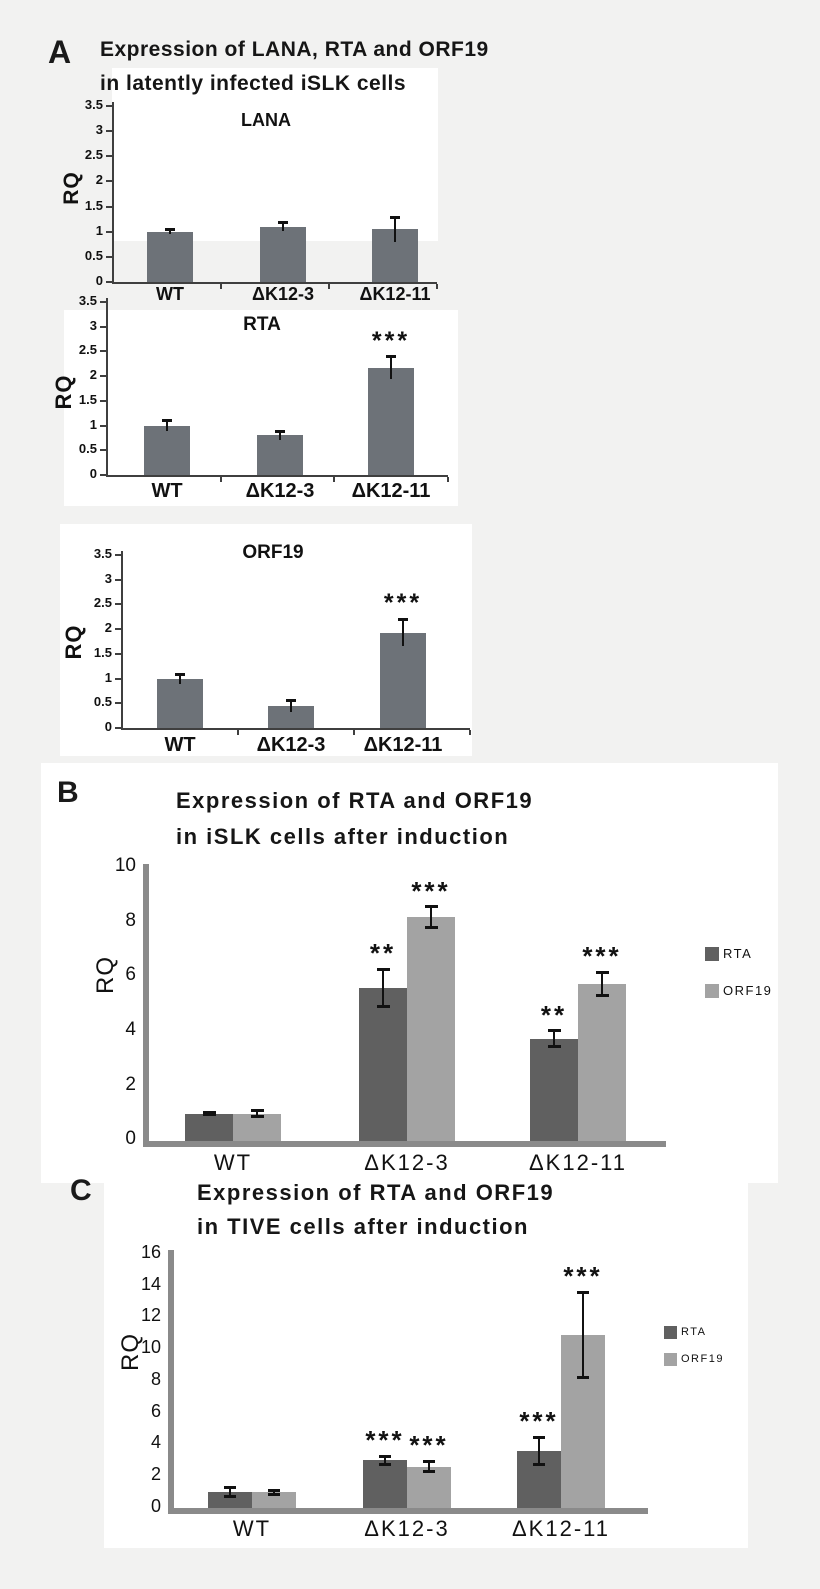 This screenshot has height=1589, width=820. What do you see at coordinates (209, 1127) in the screenshot?
I see `bar-RTA-WT` at bounding box center [209, 1127].